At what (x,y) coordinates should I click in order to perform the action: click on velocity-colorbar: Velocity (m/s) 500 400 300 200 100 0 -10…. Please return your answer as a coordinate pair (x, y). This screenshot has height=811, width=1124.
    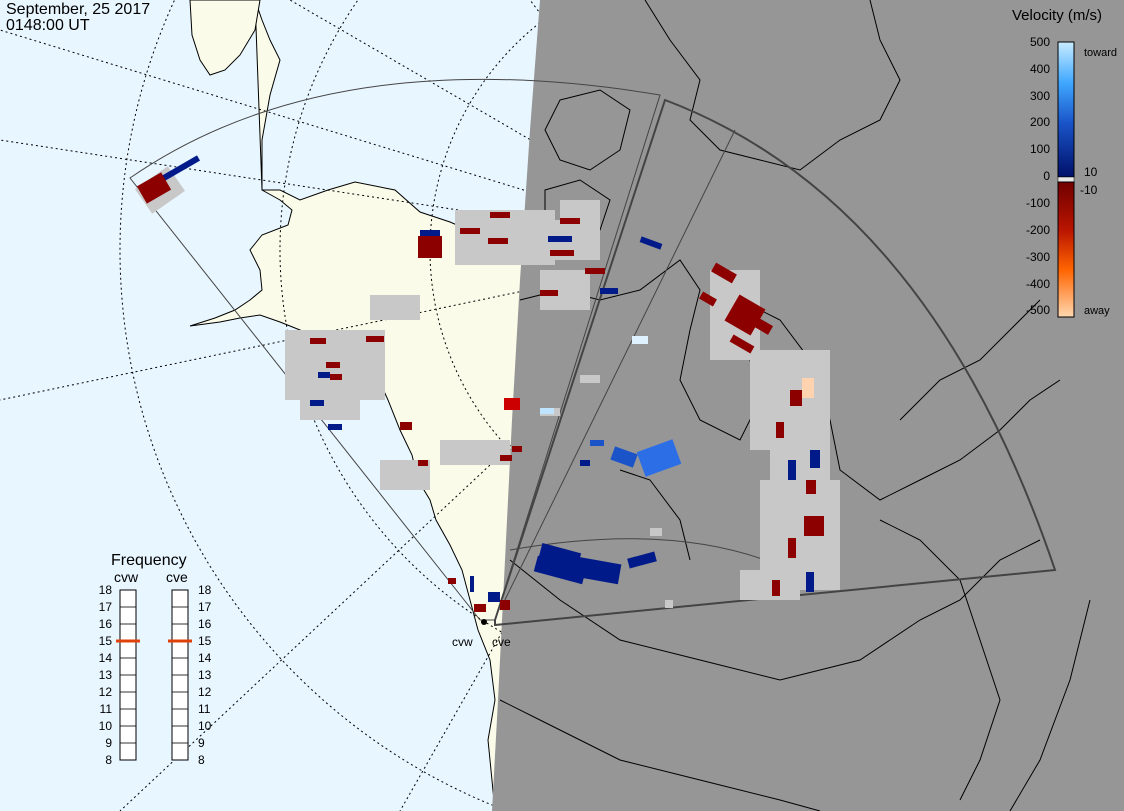
    Looking at the image, I should click on (1064, 162).